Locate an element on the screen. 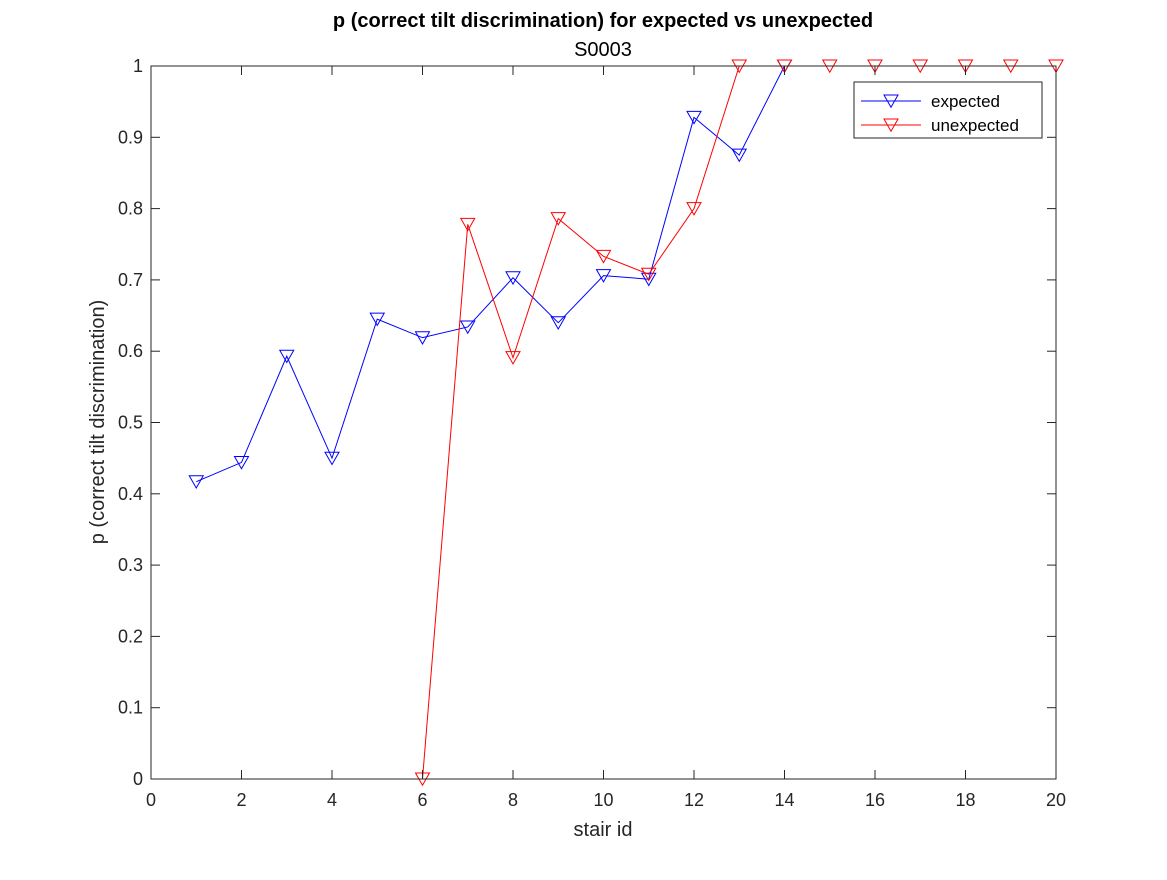  y-tick-label: 0.6 is located at coordinates (130, 351).